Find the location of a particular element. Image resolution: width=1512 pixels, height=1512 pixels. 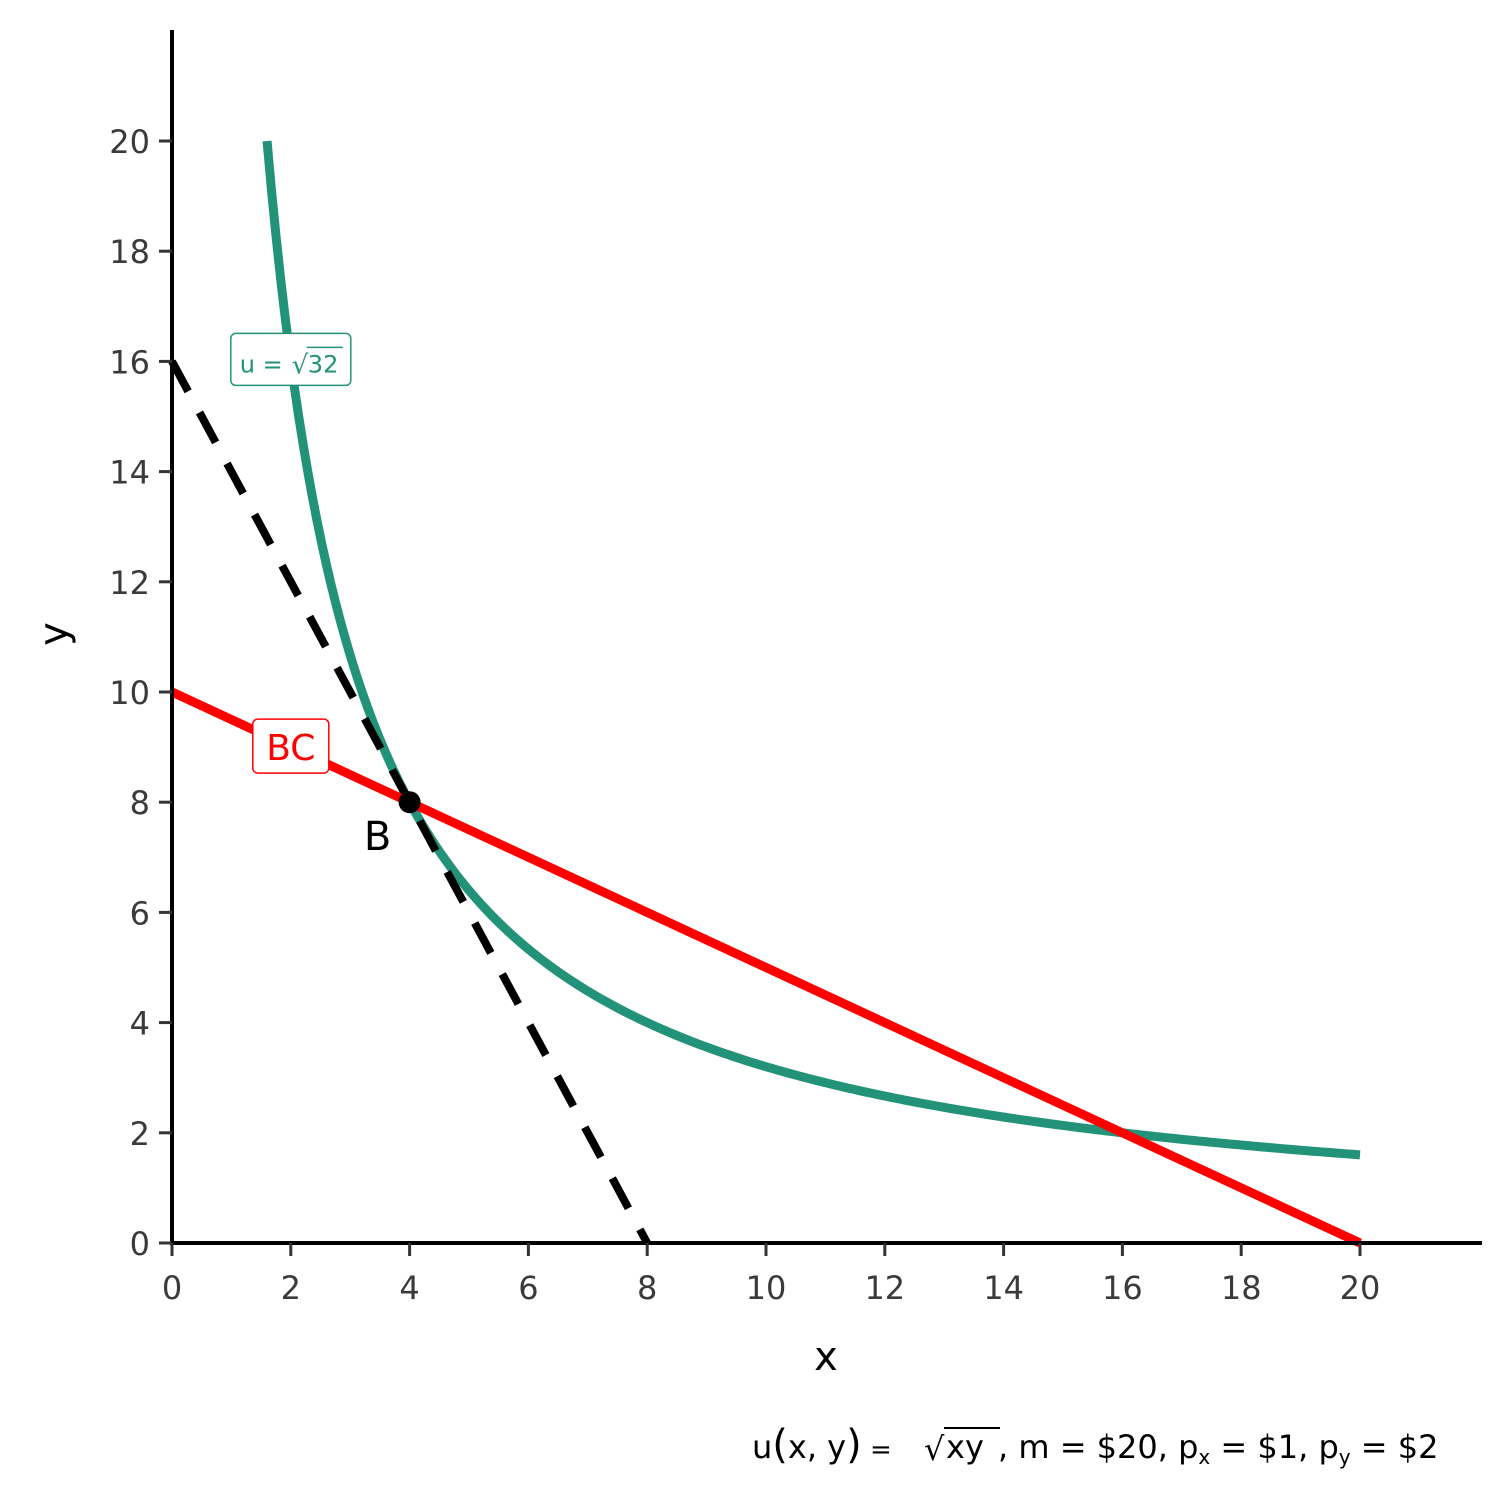

chart-labels: B BC u = √ 32 is located at coordinates (310, 596).